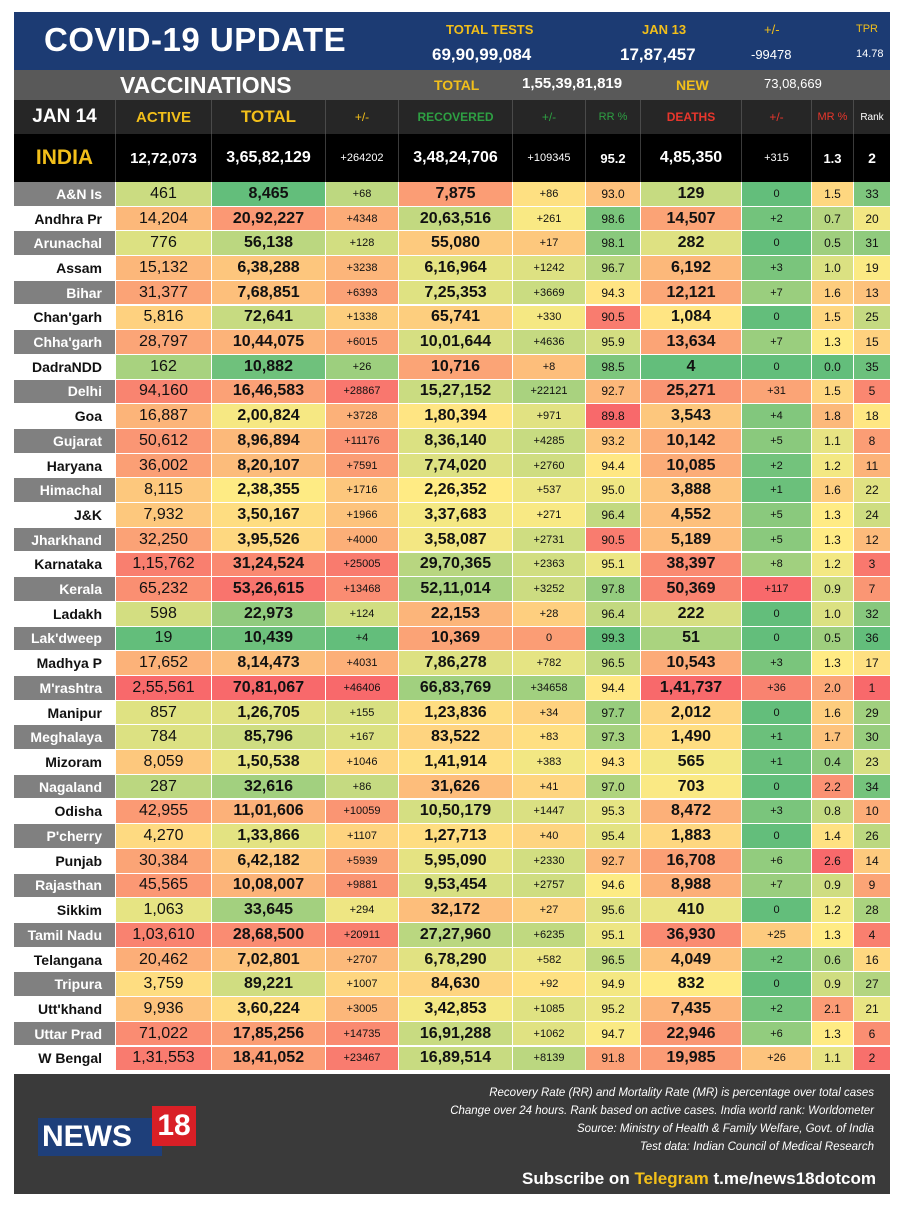 Image resolution: width=904 pixels, height=1207 pixels. I want to click on cell-total: 18,41,052, so click(269, 1059).